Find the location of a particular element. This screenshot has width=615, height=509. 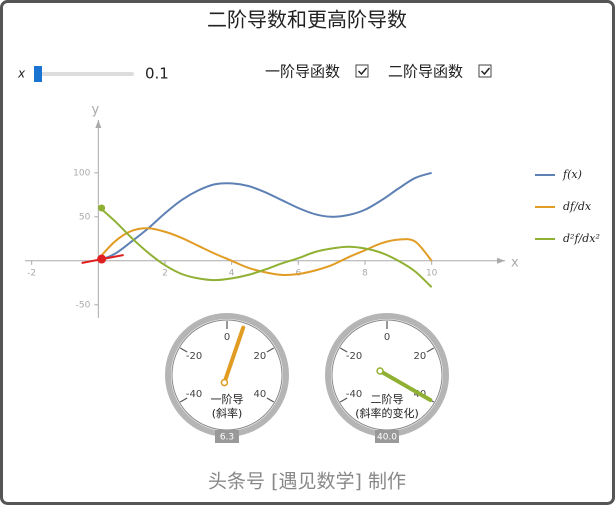

gauge-tick-label: 40 is located at coordinates (260, 394).